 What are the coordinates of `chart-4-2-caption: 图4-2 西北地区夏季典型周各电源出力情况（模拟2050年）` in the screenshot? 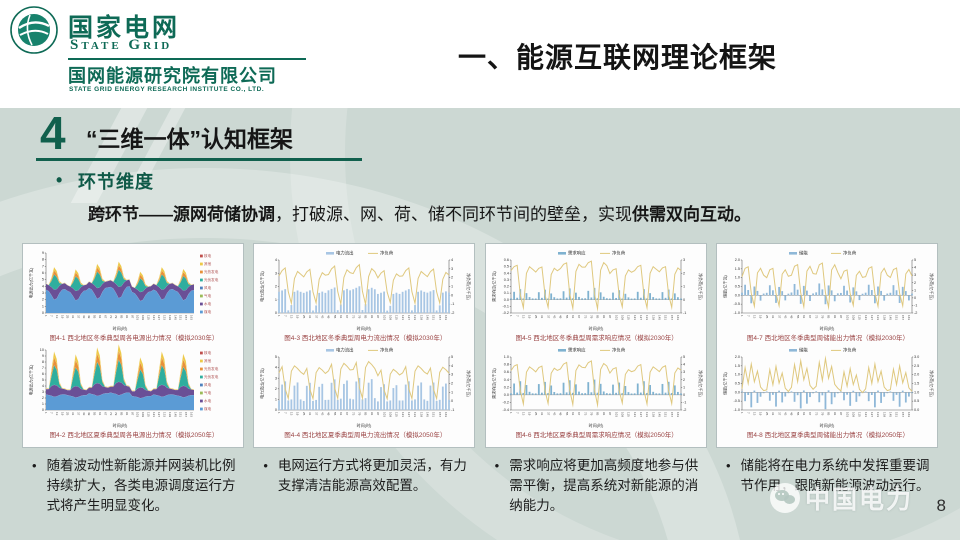 It's located at (134, 435).